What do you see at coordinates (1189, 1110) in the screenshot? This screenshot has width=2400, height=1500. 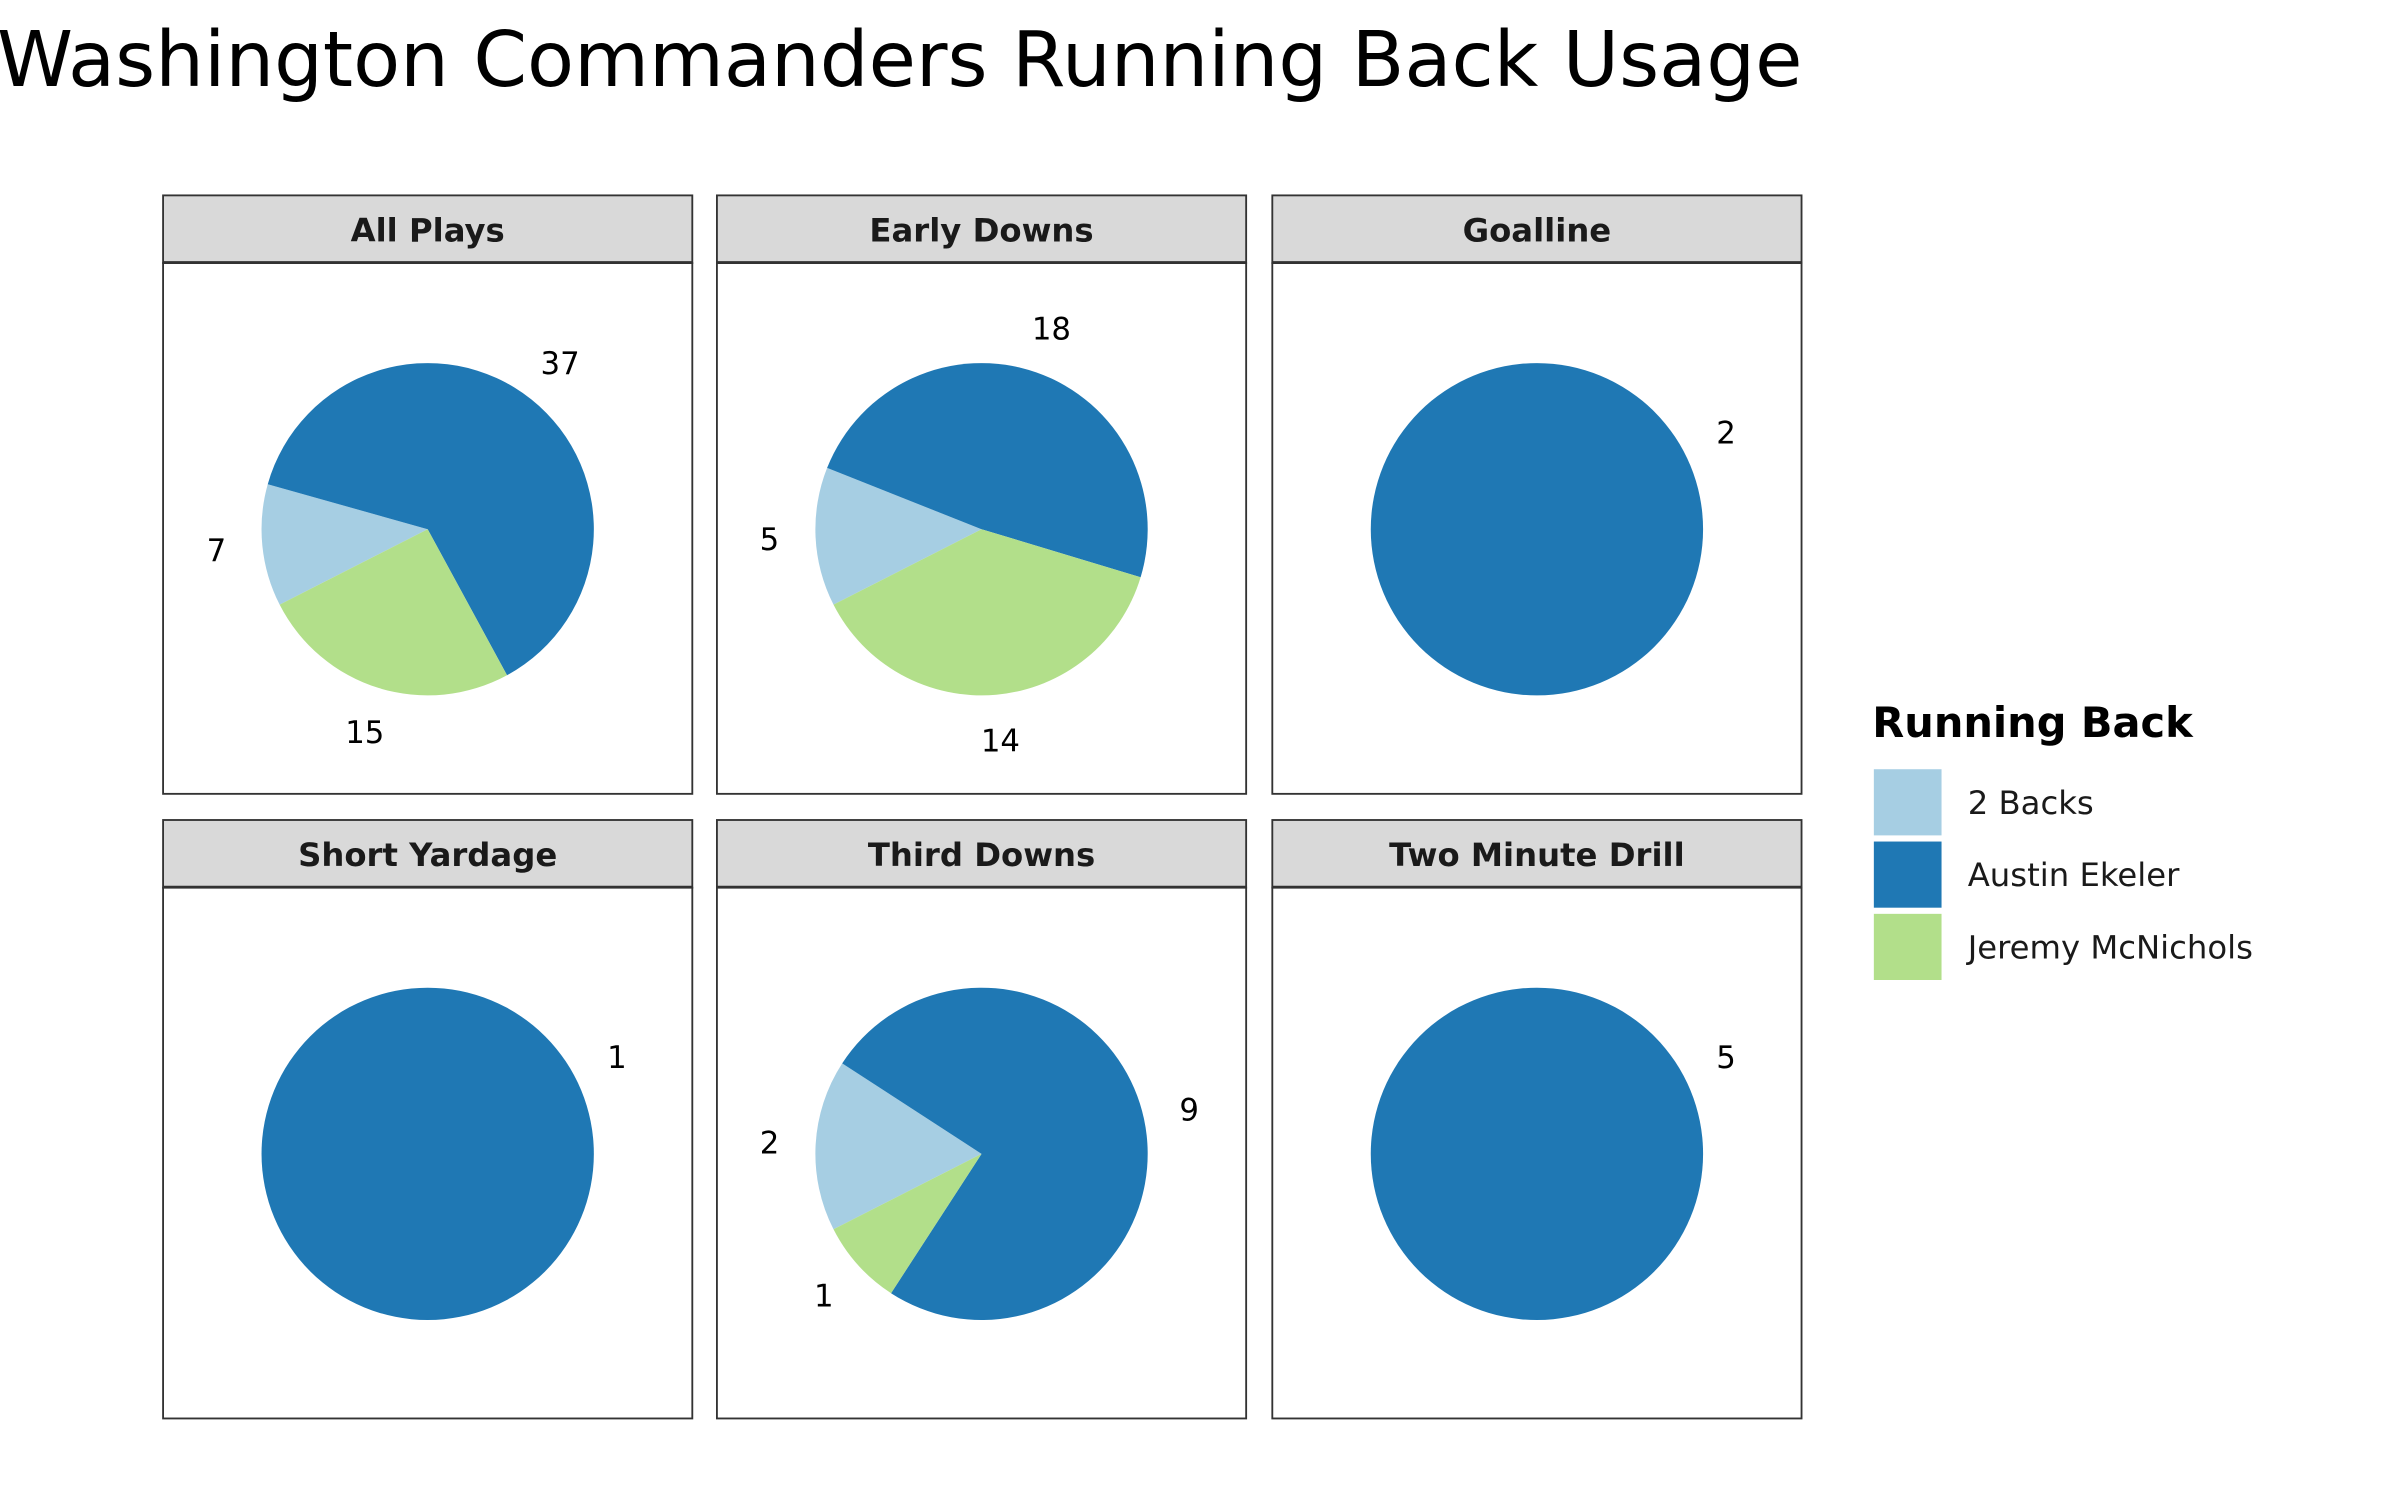 I see `slice-label-austin-ekeler: 9` at bounding box center [1189, 1110].